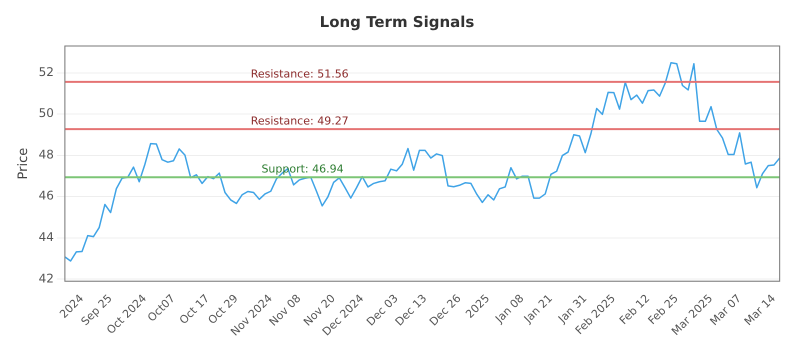 The image size is (800, 350). I want to click on ref-line-label: Resistance: 51.56, so click(299, 73).